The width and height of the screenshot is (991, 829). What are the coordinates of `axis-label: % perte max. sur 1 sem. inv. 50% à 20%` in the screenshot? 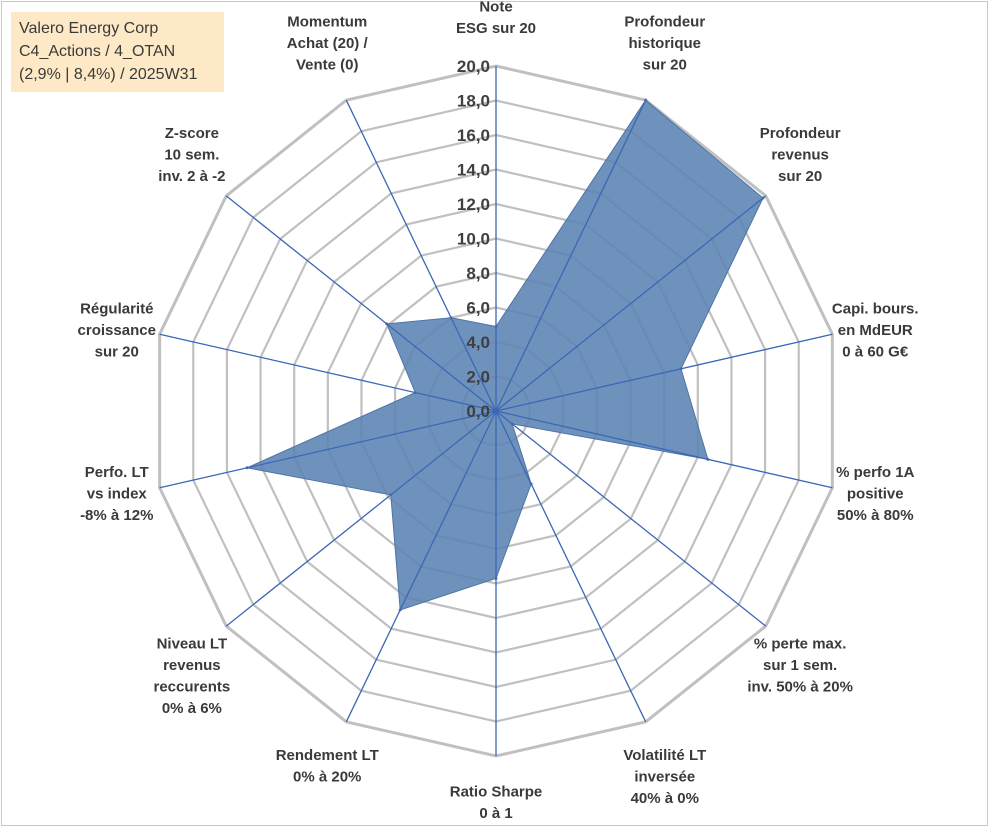 It's located at (800, 665).